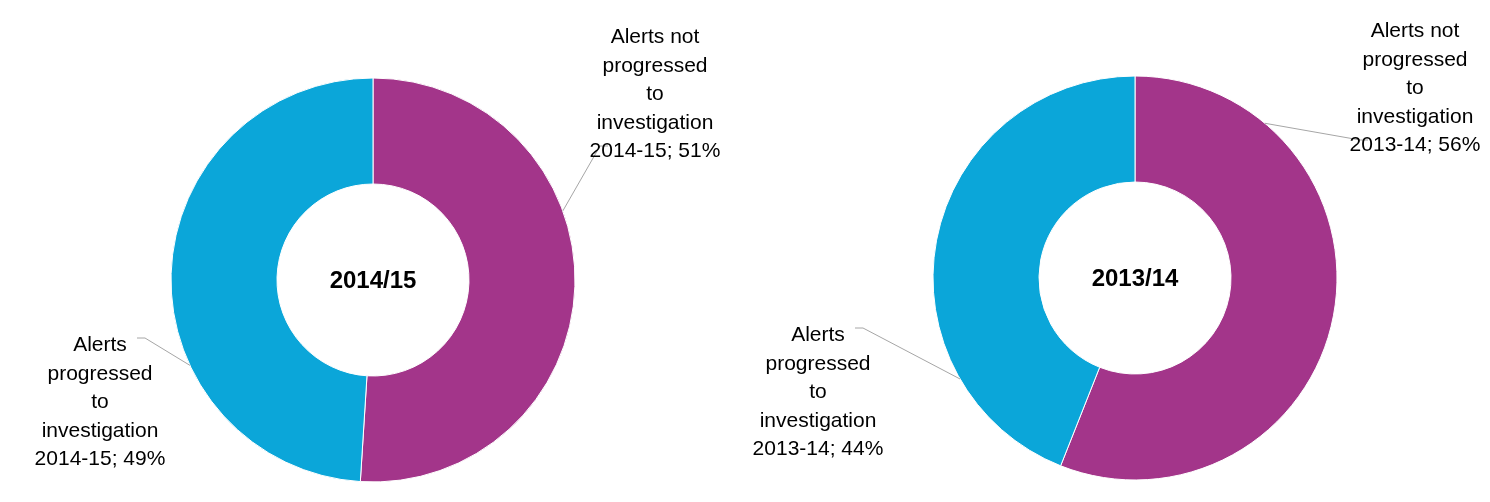  What do you see at coordinates (655, 92) in the screenshot?
I see `slice-label: Alerts not progressed to investigation 2014-15; 51%` at bounding box center [655, 92].